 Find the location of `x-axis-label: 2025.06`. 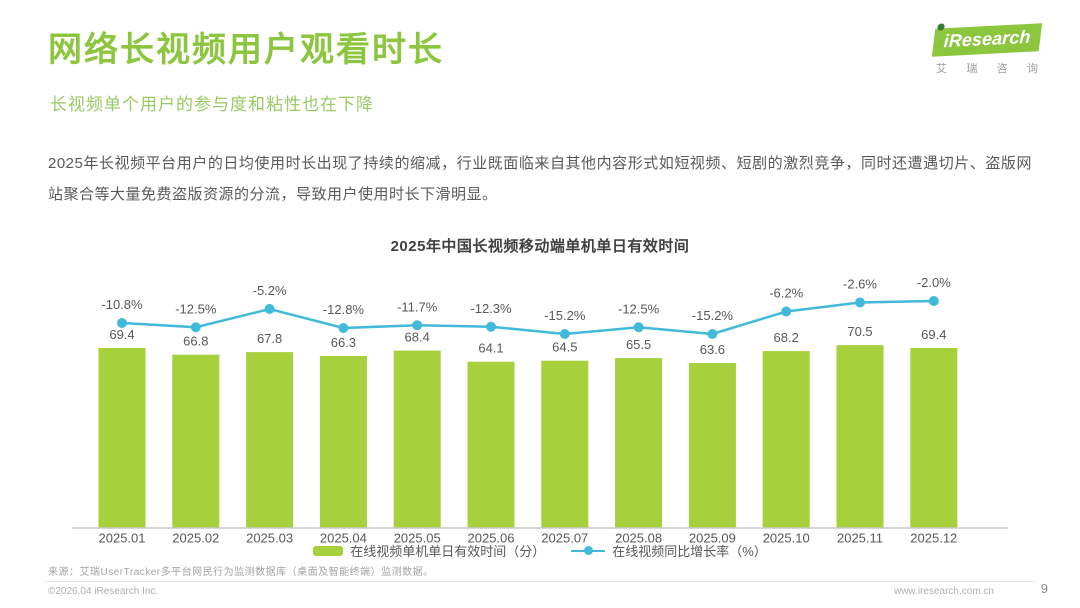

x-axis-label: 2025.06 is located at coordinates (491, 537).